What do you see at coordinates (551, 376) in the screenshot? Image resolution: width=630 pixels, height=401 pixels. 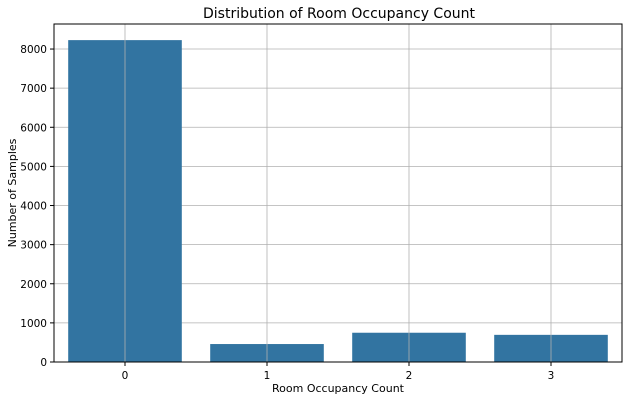 I see `x-tick-label: 3` at bounding box center [551, 376].